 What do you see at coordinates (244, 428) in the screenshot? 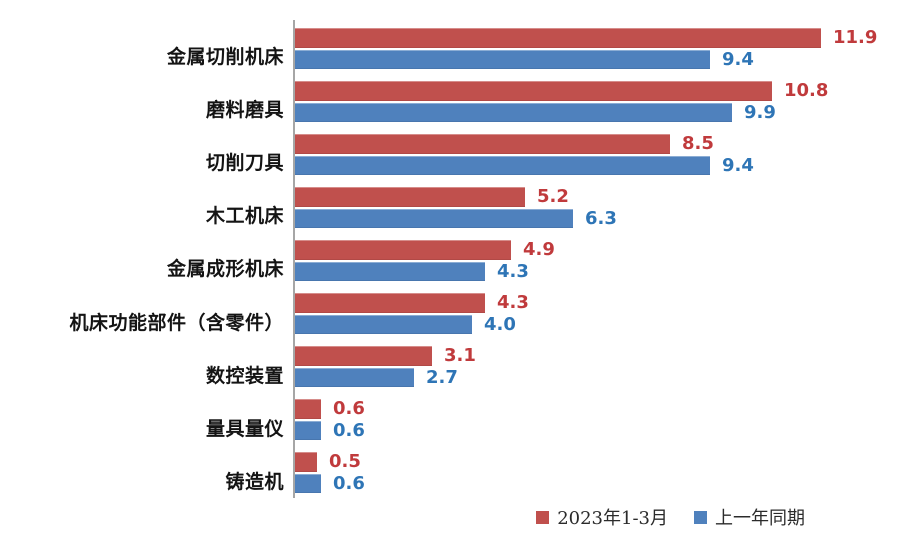
I see `category-label: 量具量仪` at bounding box center [244, 428].